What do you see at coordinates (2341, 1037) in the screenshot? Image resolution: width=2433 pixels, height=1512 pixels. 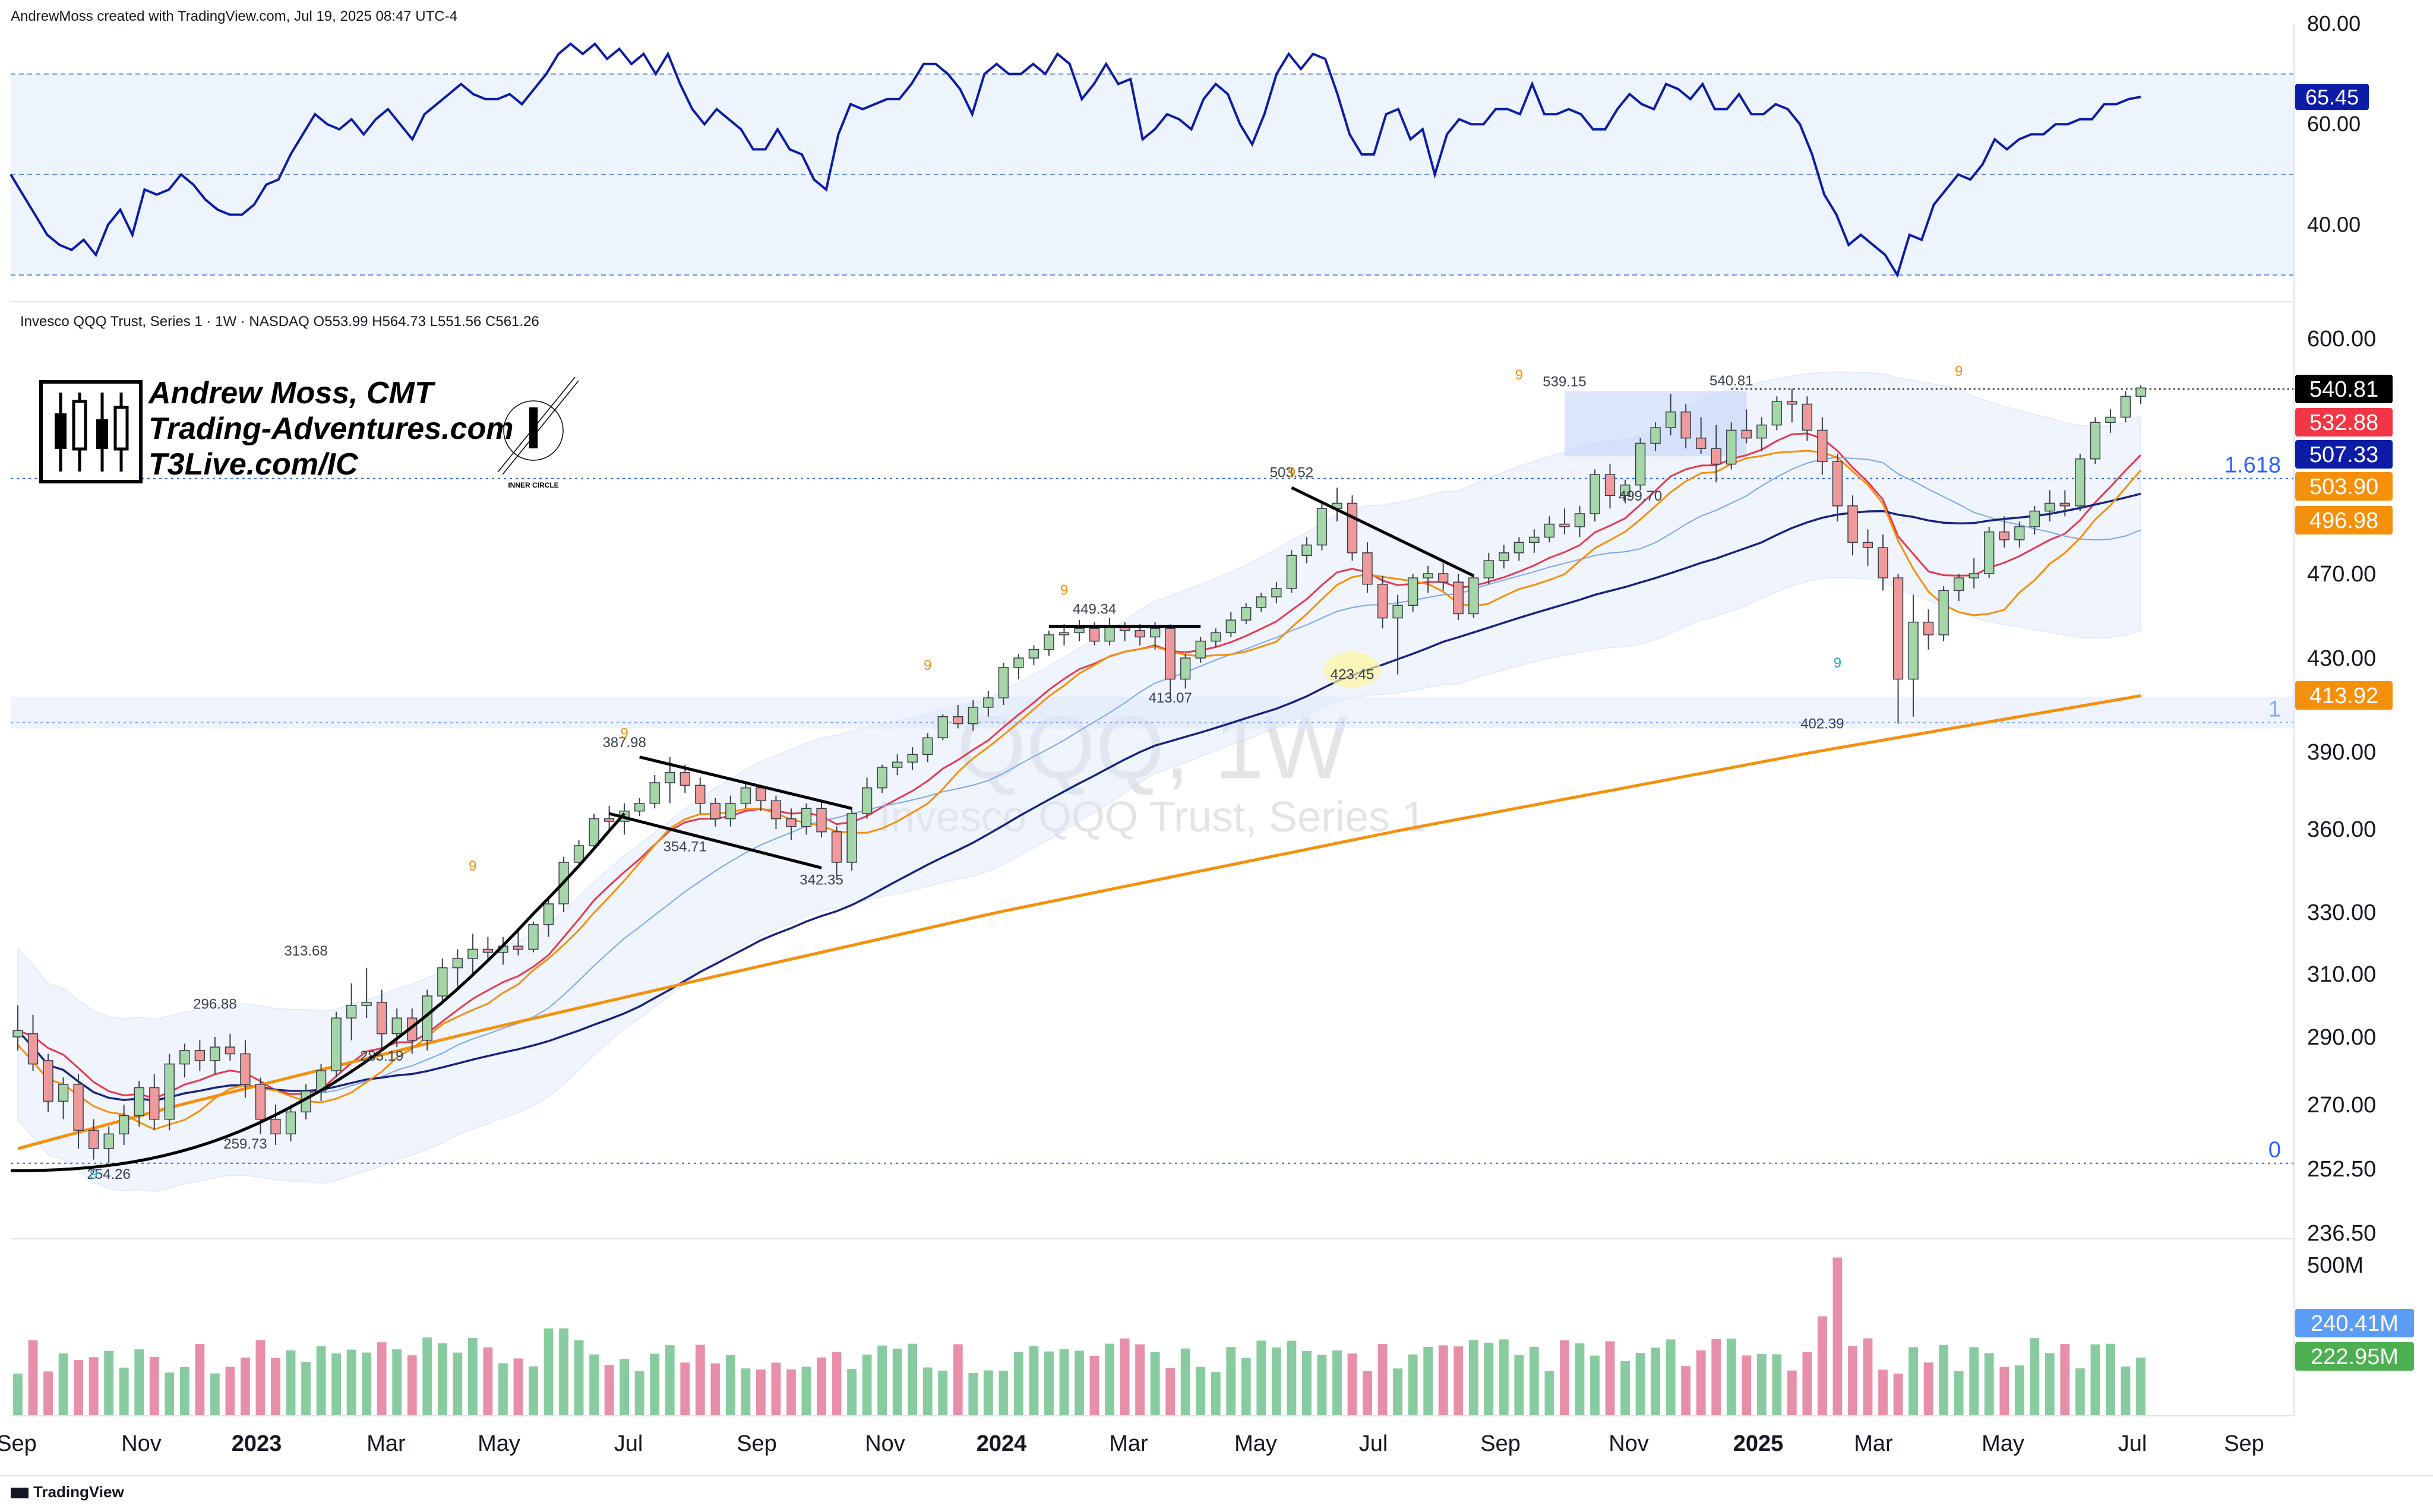 I see `price-tick-label: 290.00` at bounding box center [2341, 1037].